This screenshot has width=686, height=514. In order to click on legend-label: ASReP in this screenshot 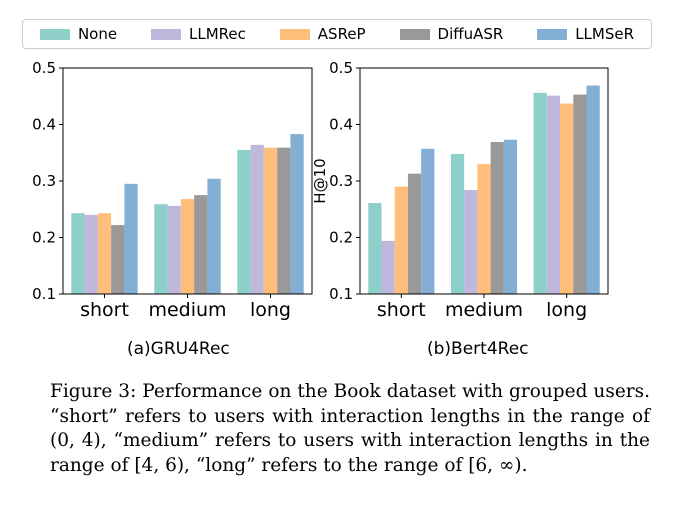, I will do `click(341, 34)`.